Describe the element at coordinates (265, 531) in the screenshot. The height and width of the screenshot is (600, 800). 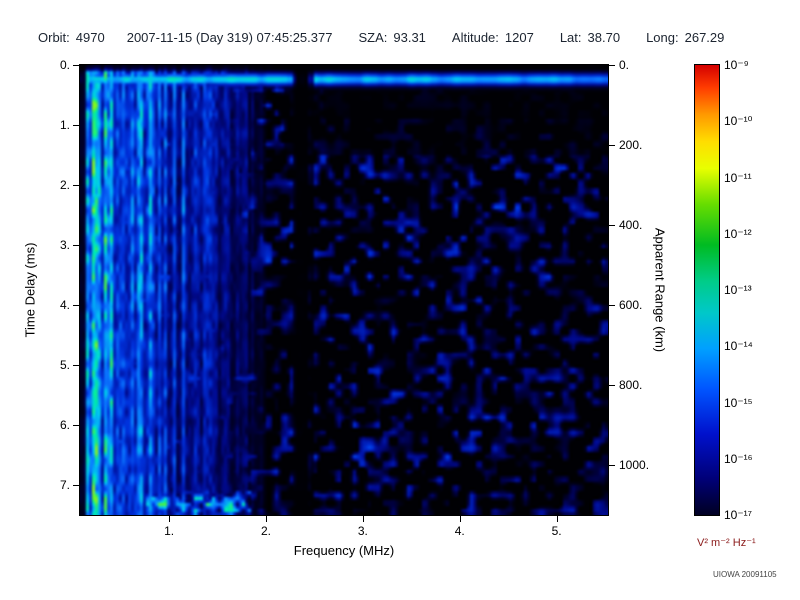
I see `x-tick-label: 2.` at that location.